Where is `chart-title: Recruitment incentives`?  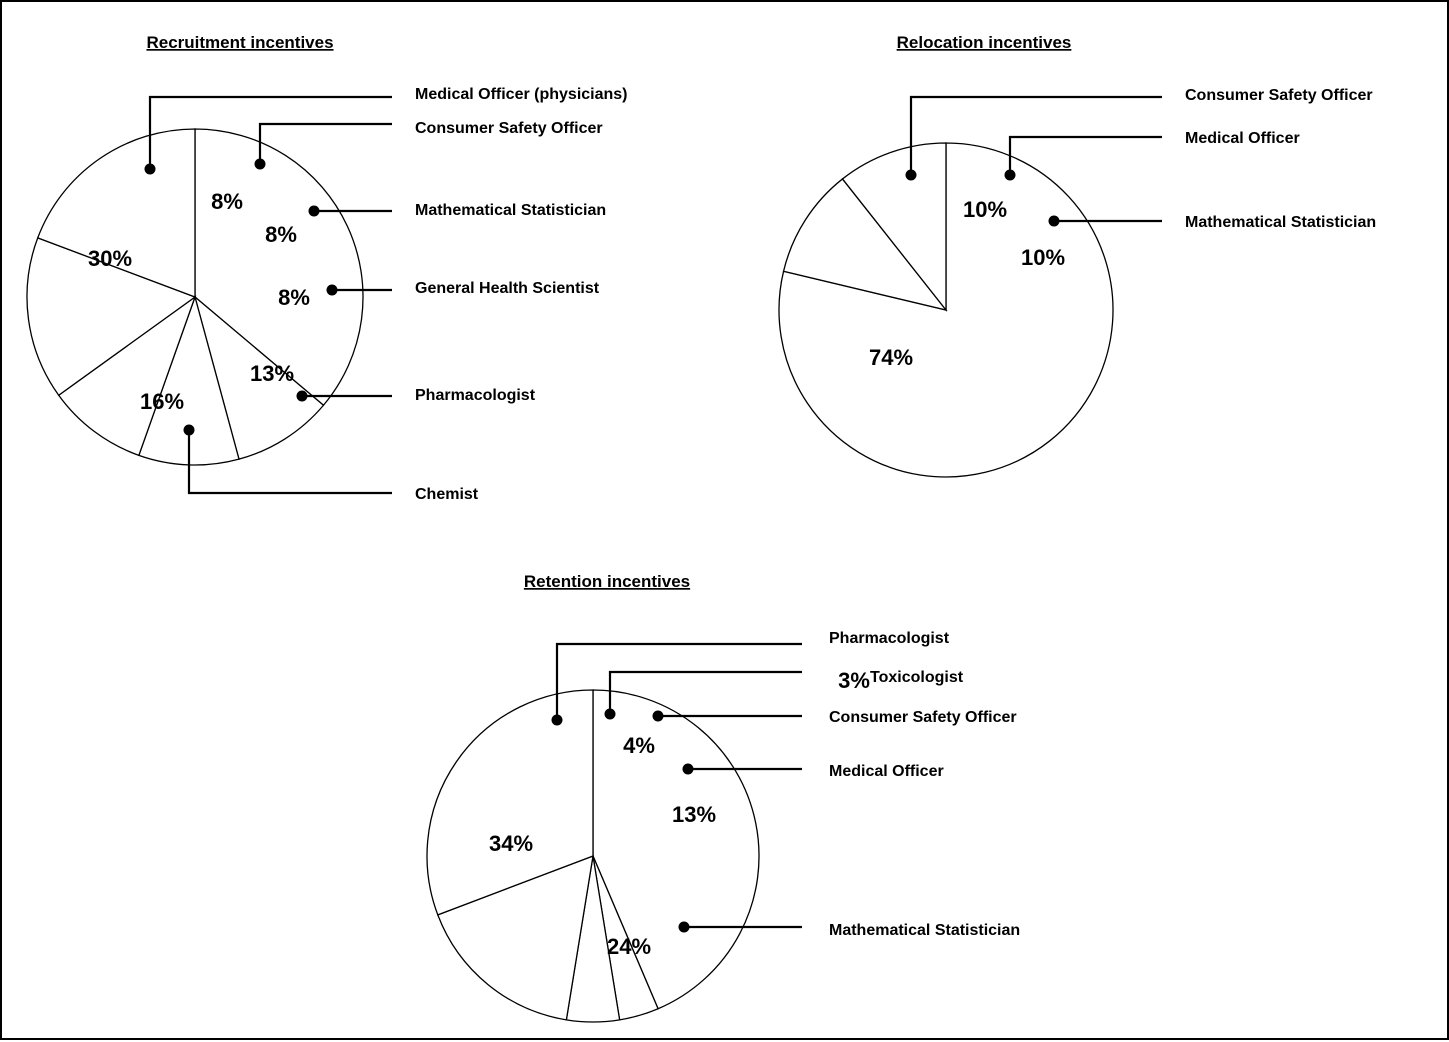
chart-title: Recruitment incentives is located at coordinates (239, 42).